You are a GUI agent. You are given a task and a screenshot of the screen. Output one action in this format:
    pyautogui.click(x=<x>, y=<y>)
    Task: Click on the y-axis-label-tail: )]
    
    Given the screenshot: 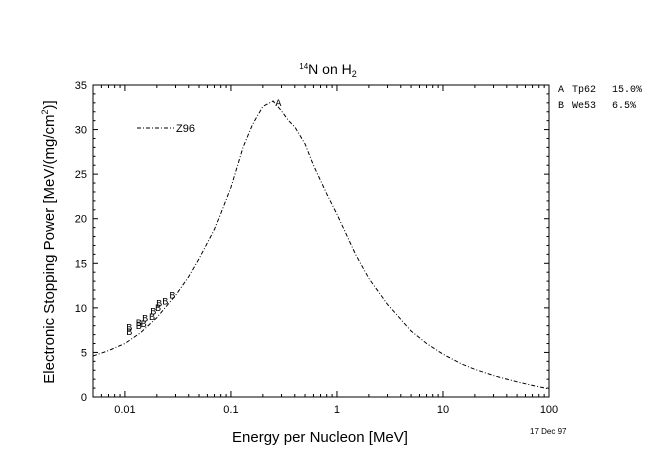 What is the action you would take?
    pyautogui.click(x=49, y=104)
    